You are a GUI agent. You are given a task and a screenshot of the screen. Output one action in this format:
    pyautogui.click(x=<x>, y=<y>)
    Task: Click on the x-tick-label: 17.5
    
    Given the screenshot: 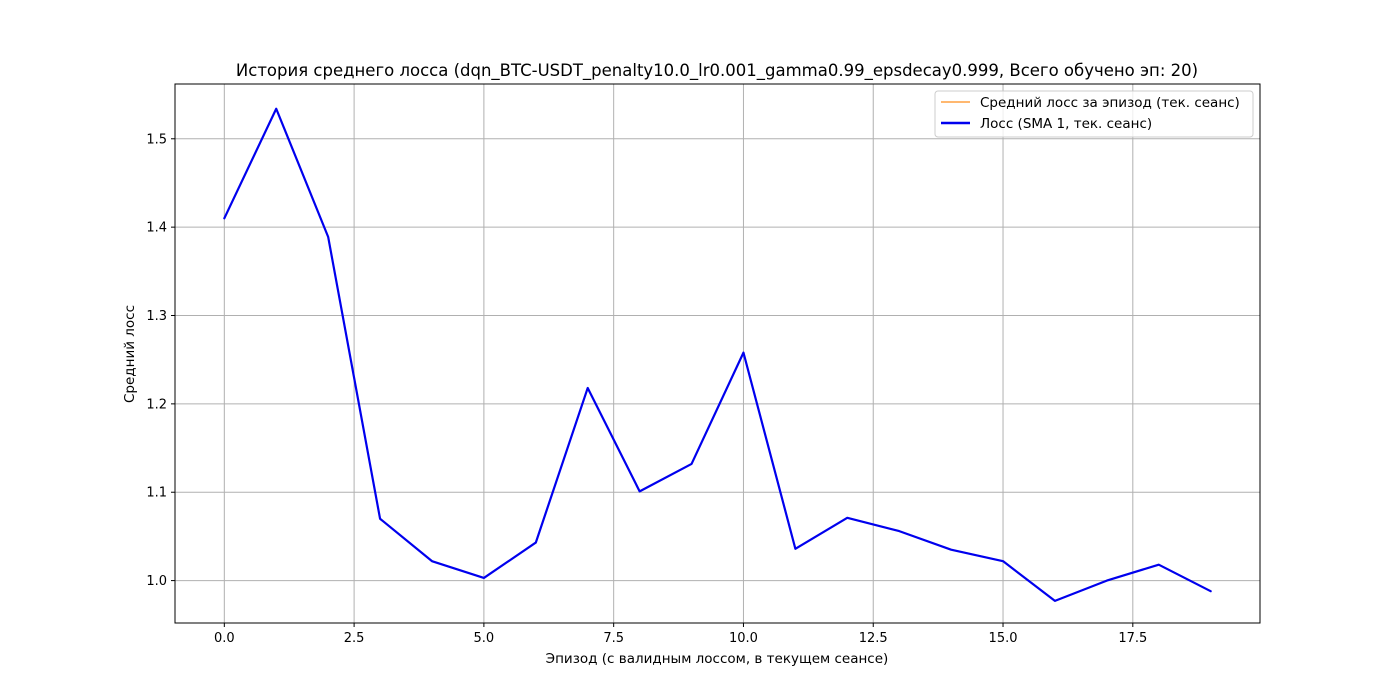 What is the action you would take?
    pyautogui.click(x=1132, y=638)
    